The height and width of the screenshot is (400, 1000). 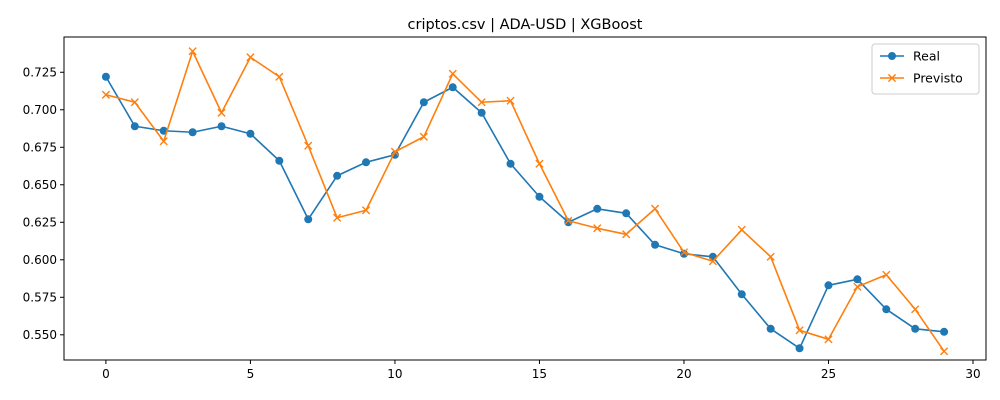 I want to click on legend-item: Previsto, so click(x=921, y=78).